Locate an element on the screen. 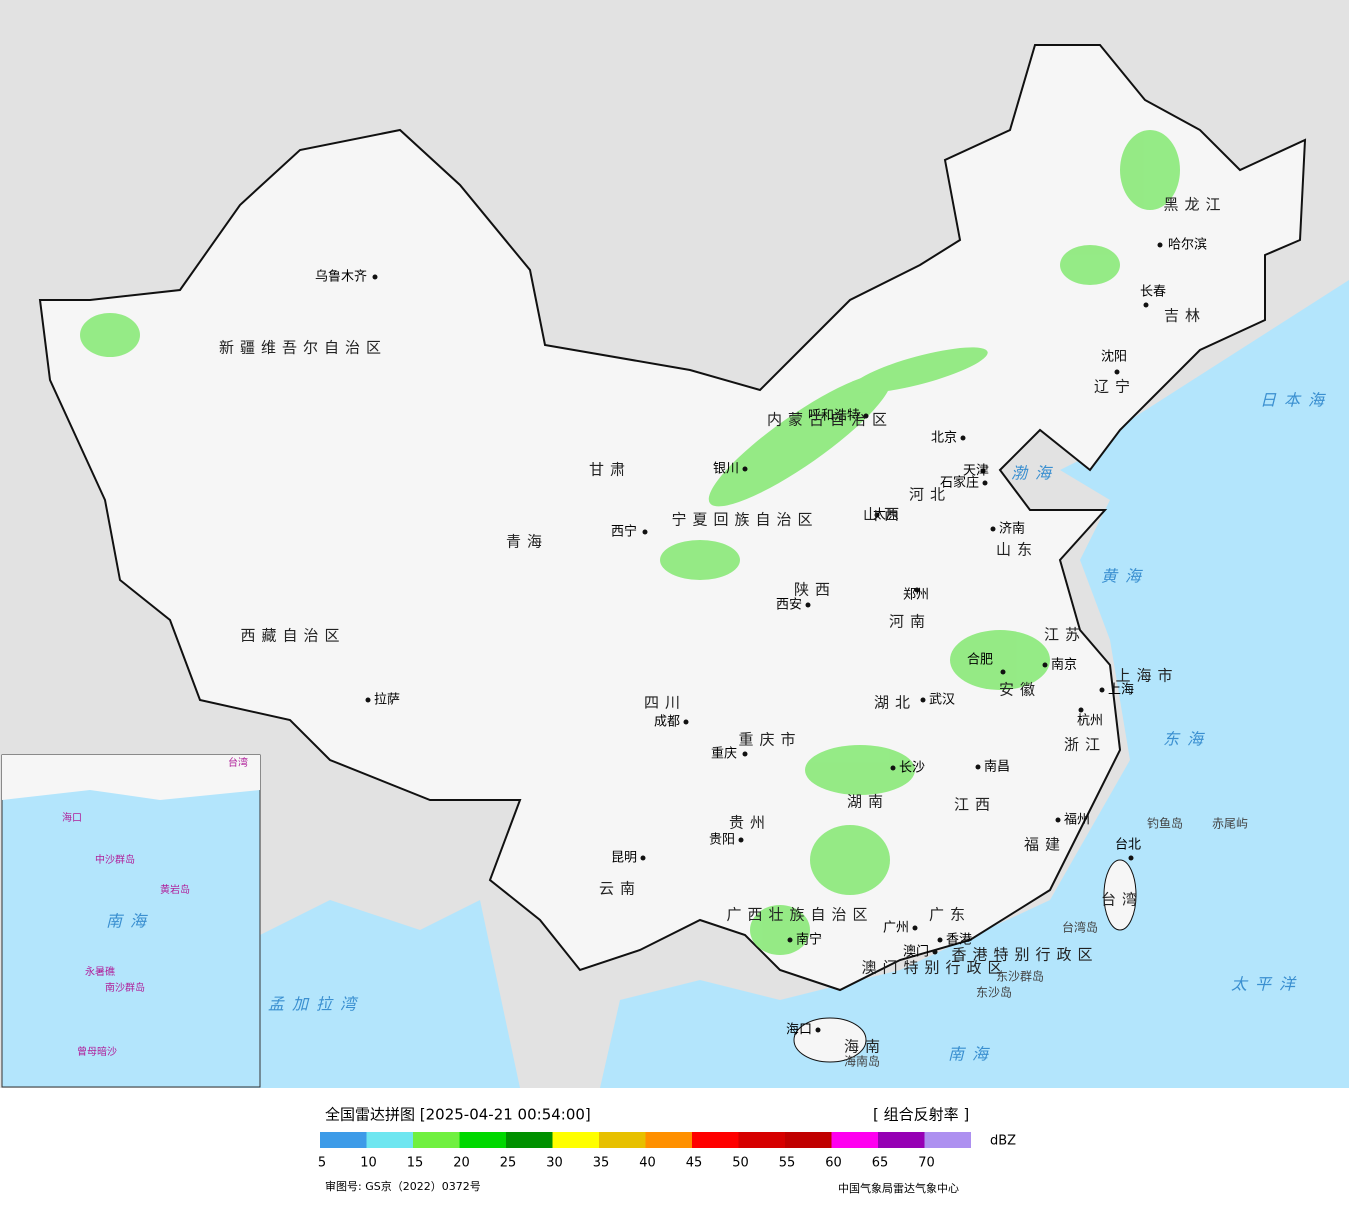 The width and height of the screenshot is (1349, 1212). city-label: 杭州 is located at coordinates (1090, 721).